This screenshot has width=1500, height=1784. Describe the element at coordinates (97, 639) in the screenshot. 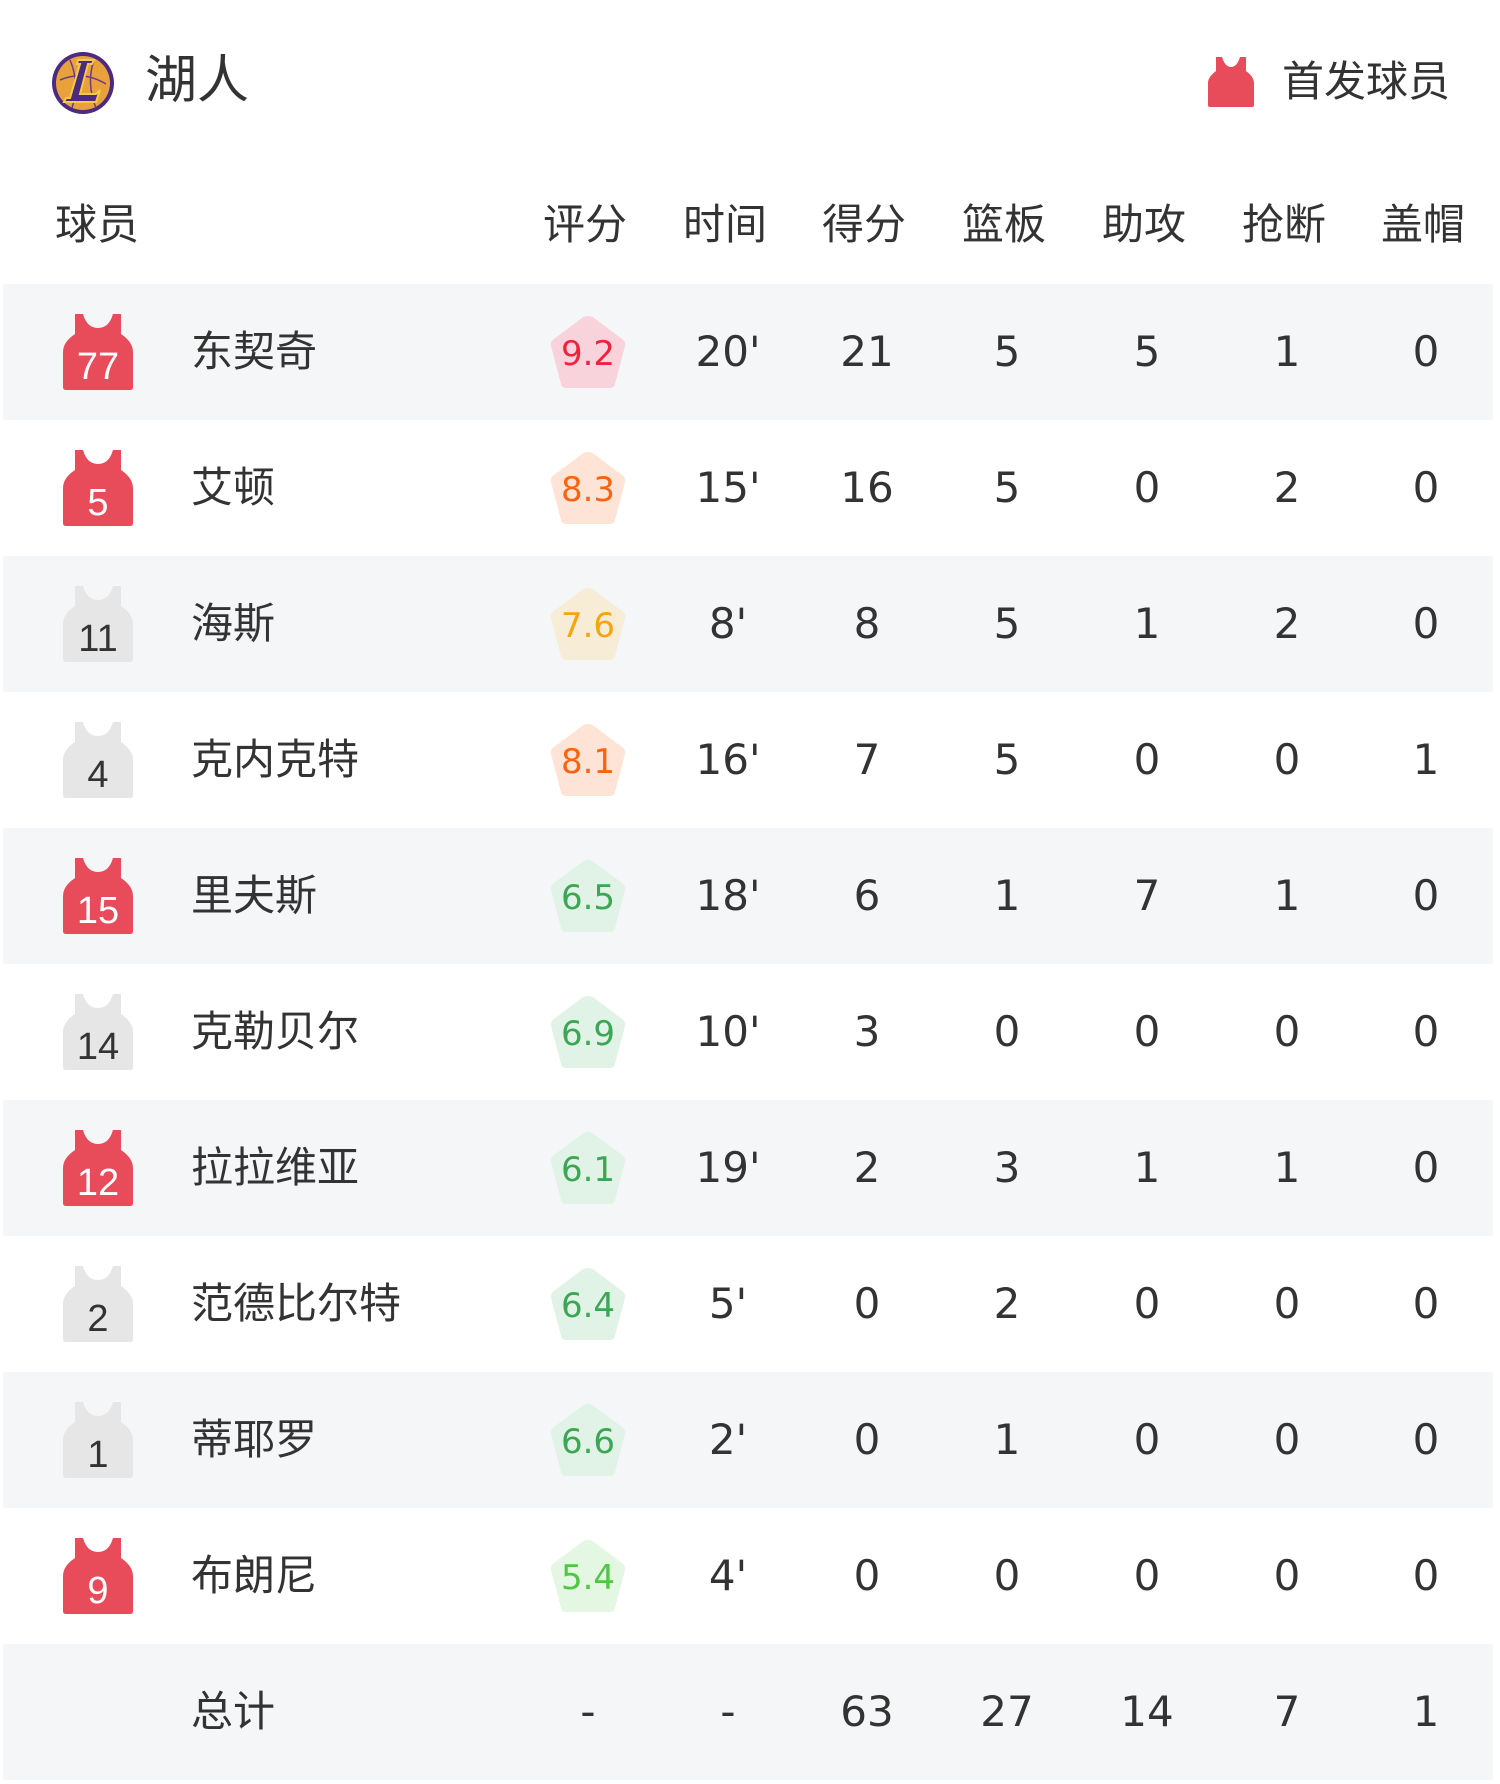

I see `svg-text: 11` at that location.